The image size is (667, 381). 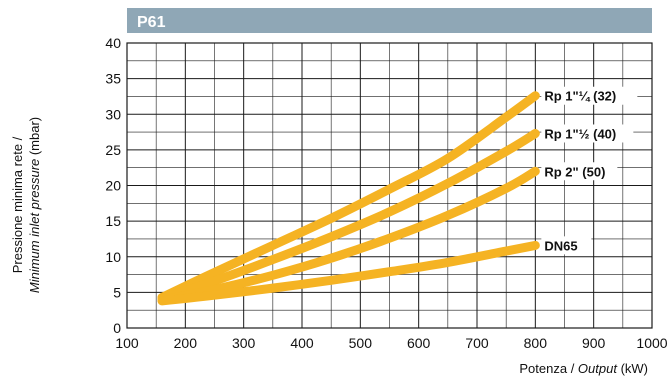 What do you see at coordinates (113, 79) in the screenshot?
I see `y-tick-label: 35` at bounding box center [113, 79].